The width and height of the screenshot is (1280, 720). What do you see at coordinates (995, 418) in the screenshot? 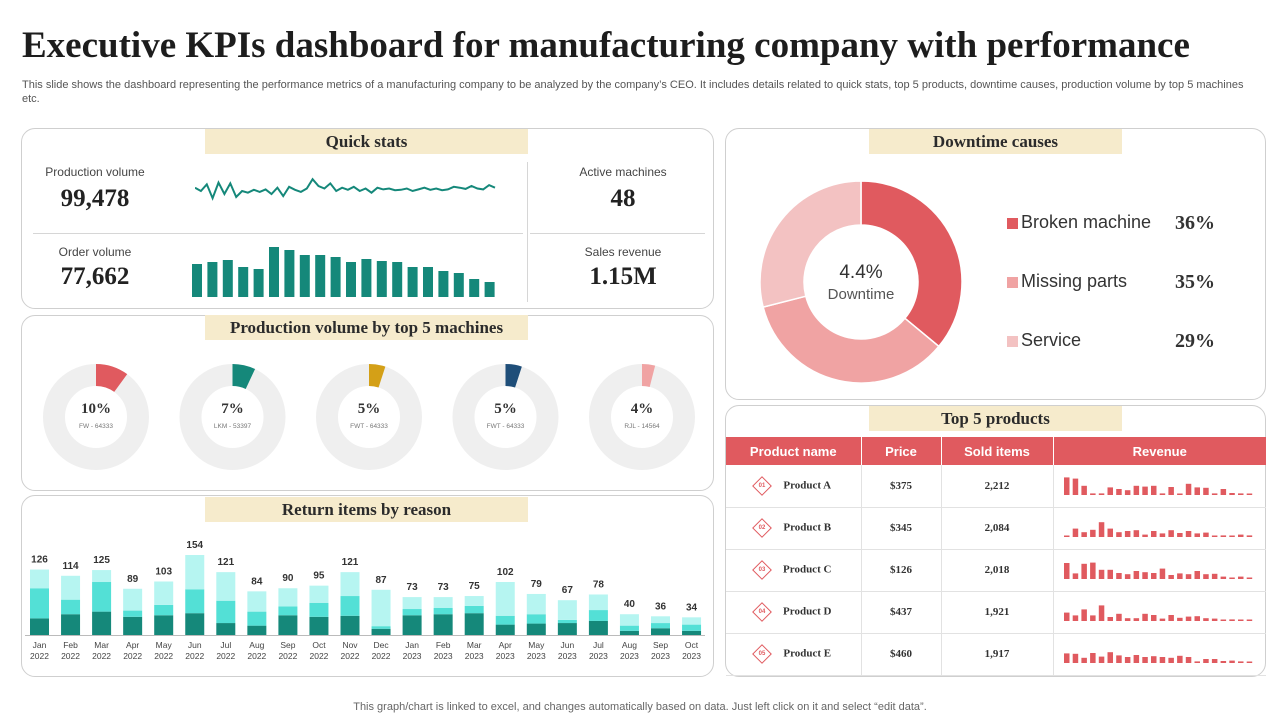
I see `products-title: Top 5 products` at bounding box center [995, 418].